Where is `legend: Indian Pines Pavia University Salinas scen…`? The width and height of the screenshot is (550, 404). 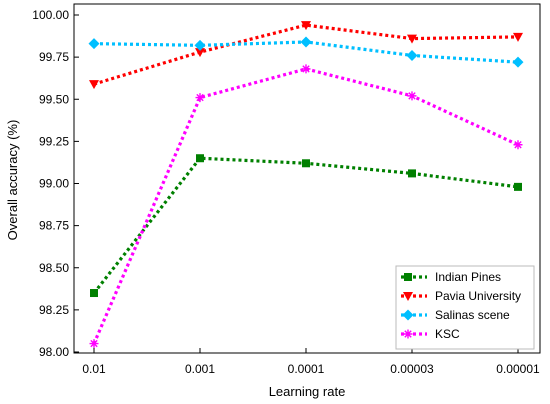
legend: Indian Pines Pavia University Salinas scen… is located at coordinates (465, 307).